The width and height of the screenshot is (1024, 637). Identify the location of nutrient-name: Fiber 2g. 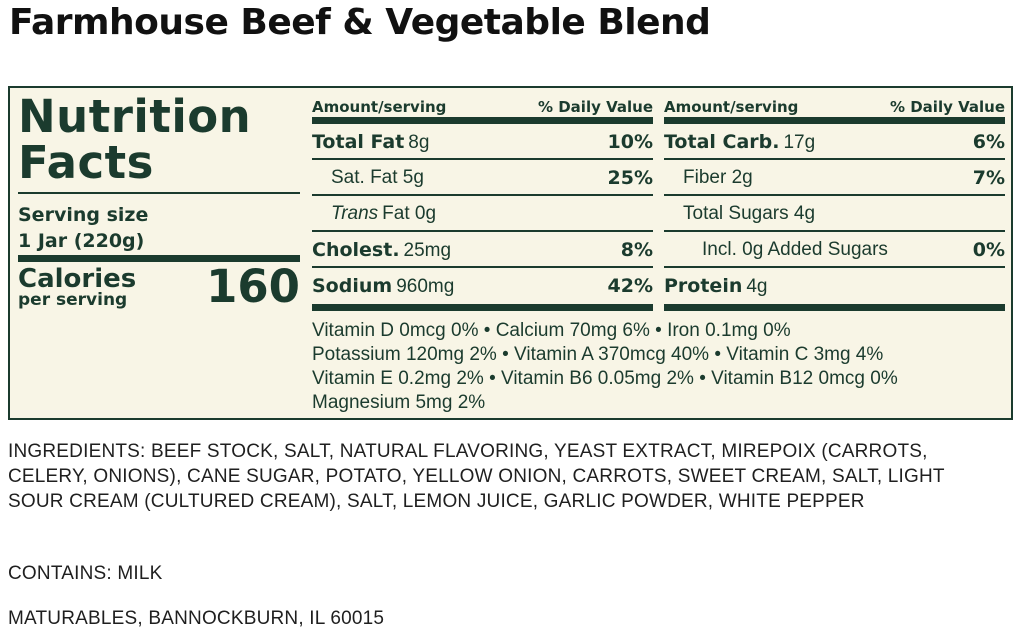
(718, 177).